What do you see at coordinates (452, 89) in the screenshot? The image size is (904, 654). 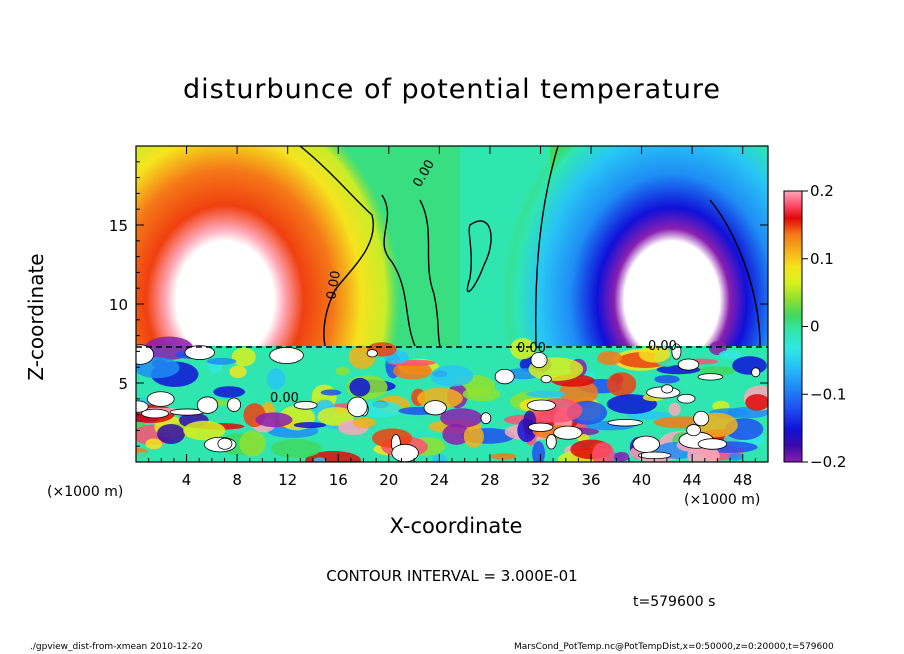 I see `chart-title: disturbunce of potential temperature` at bounding box center [452, 89].